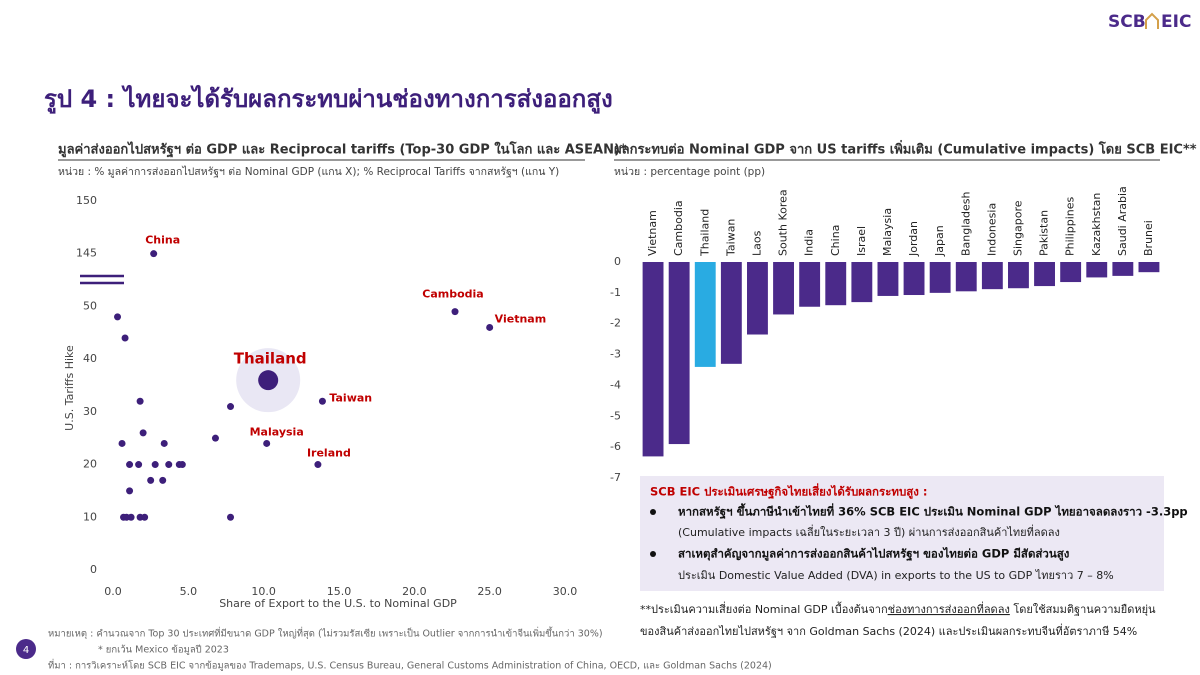  I want to click on x-tick-label: 10.0, so click(263, 591).